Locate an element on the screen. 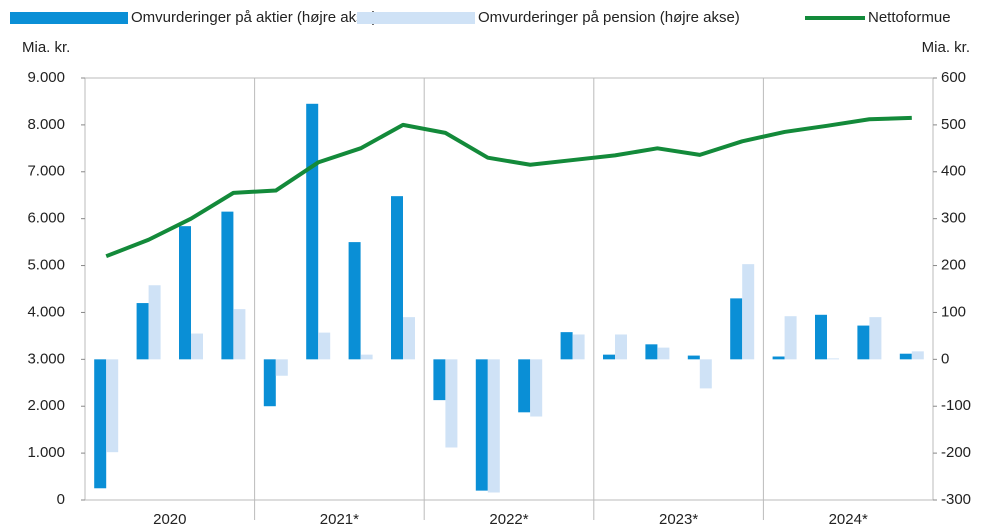 The height and width of the screenshot is (531, 991). y-tick-label: 8.000 is located at coordinates (46, 124).